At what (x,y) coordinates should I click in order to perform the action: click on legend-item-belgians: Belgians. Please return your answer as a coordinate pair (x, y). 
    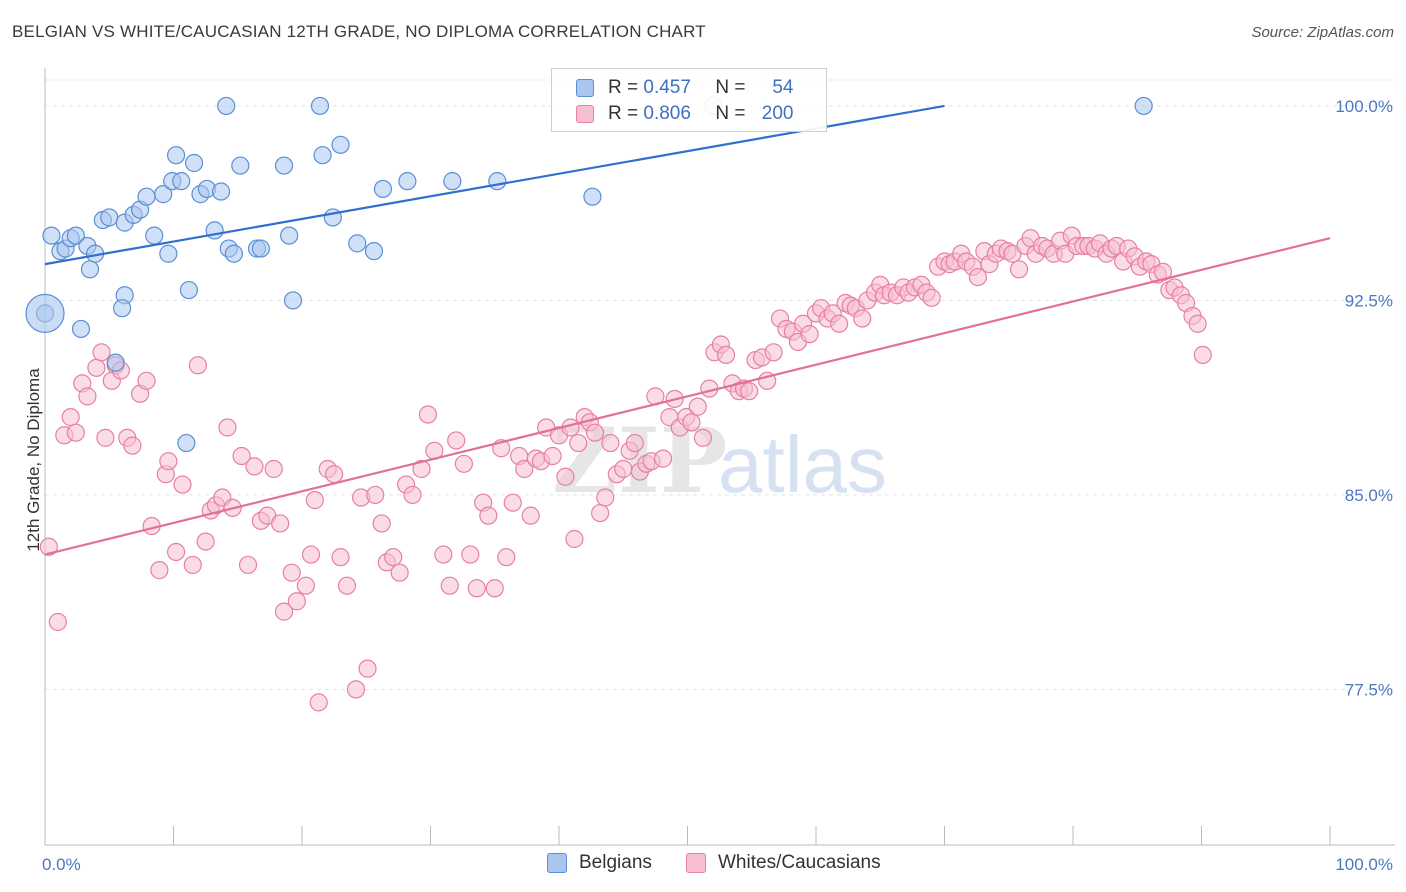
    Looking at the image, I should click on (599, 863).